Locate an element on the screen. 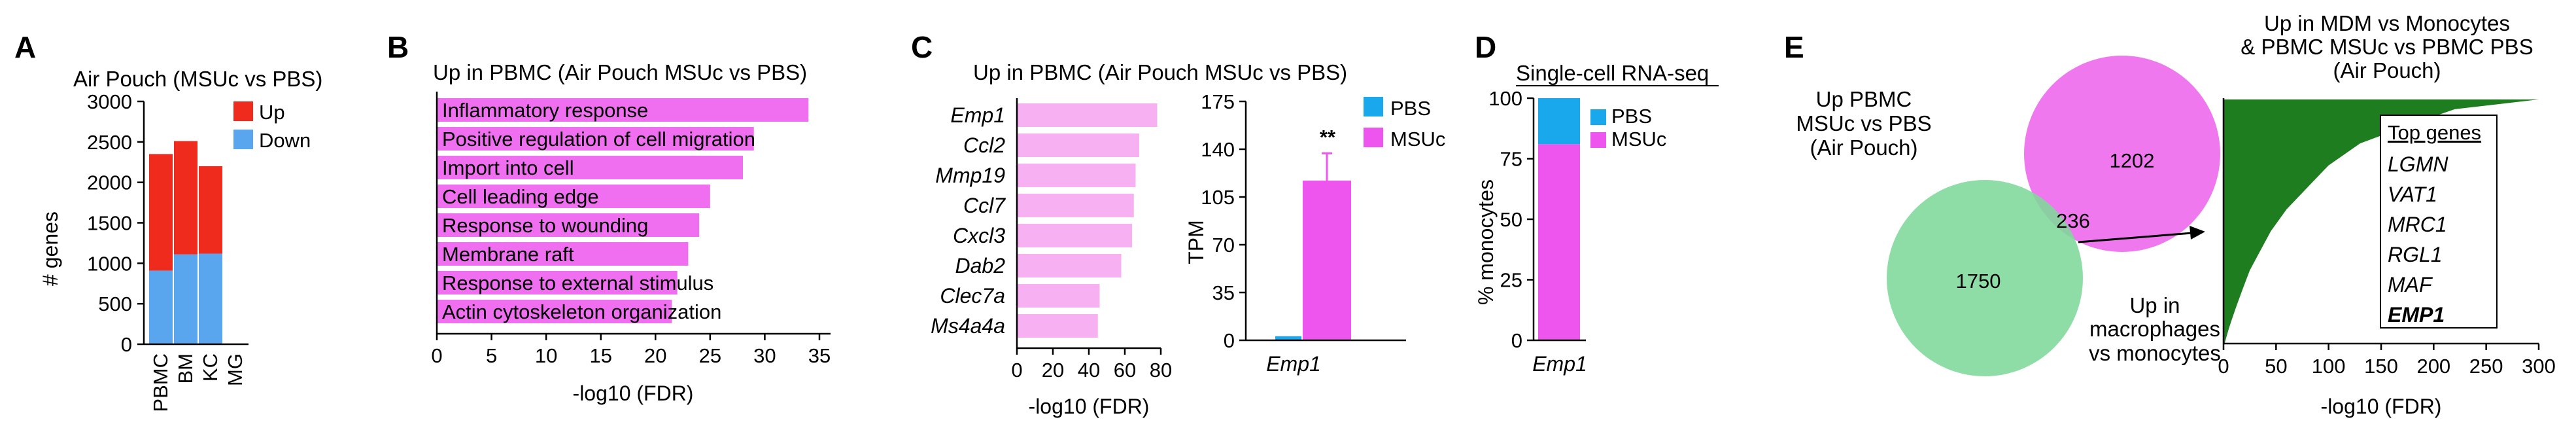 The height and width of the screenshot is (445, 2576). panel-e-xlabel: -log10 (FDR) is located at coordinates (2382, 406).